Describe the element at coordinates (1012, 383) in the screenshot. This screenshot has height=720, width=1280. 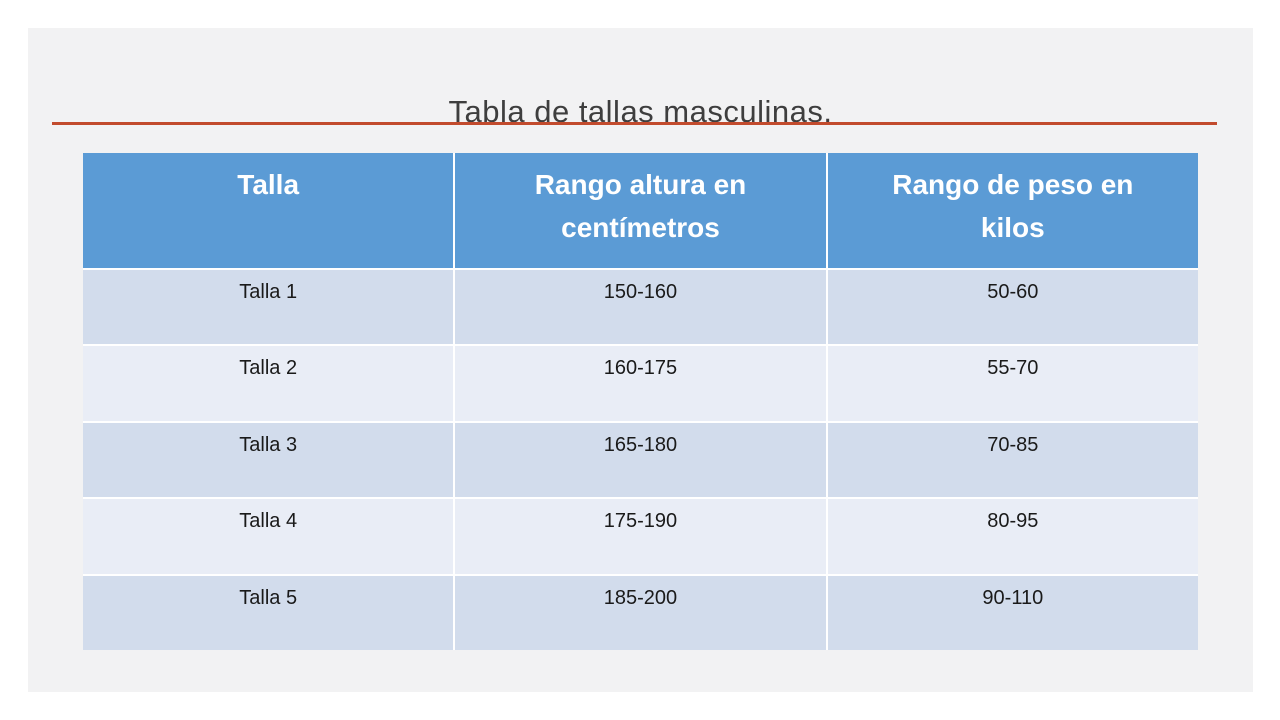
I see `table-cell: 55-70` at that location.